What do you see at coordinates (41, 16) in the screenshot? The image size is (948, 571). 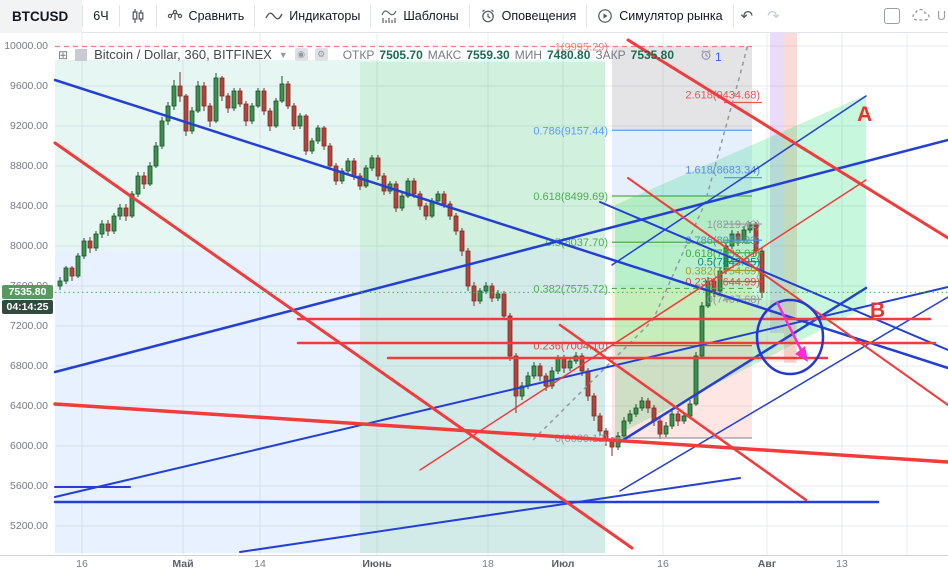 I see `symbol-button: BTCUSD` at bounding box center [41, 16].